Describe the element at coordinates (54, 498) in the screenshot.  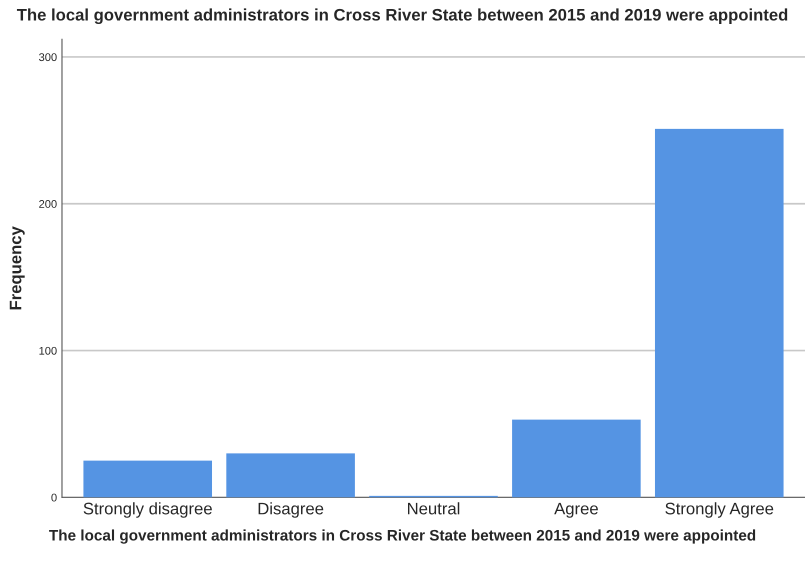
I see `y-tick-label: 0` at that location.